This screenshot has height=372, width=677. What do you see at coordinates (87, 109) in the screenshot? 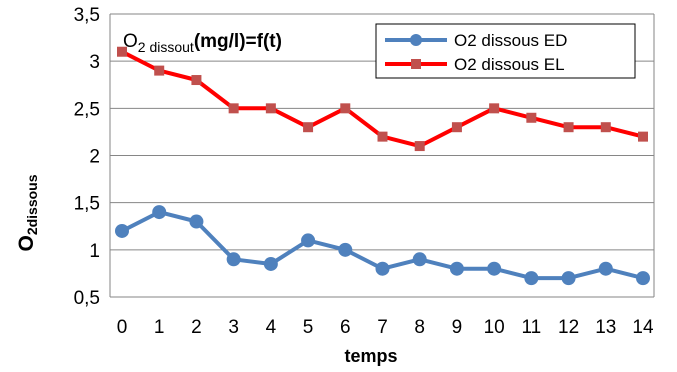
I see `y-tick-label: 2,5` at bounding box center [87, 109].